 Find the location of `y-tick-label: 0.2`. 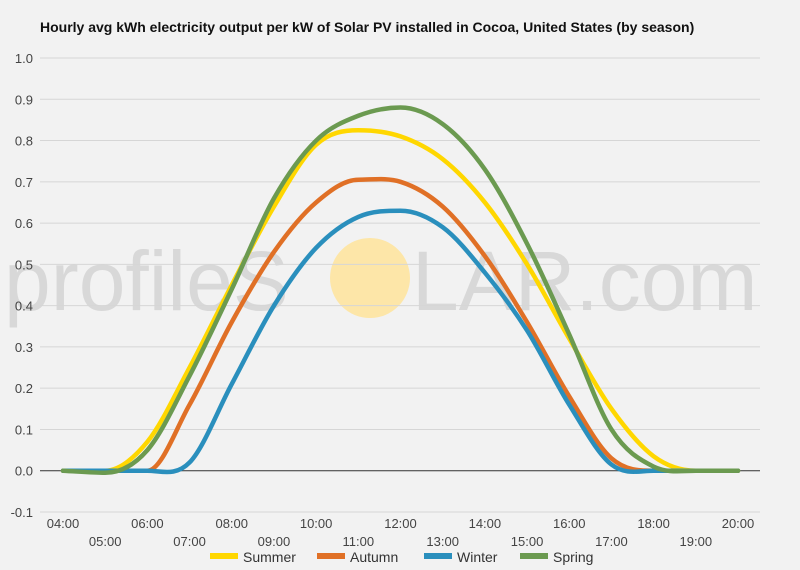

y-tick-label: 0.2 is located at coordinates (24, 388).